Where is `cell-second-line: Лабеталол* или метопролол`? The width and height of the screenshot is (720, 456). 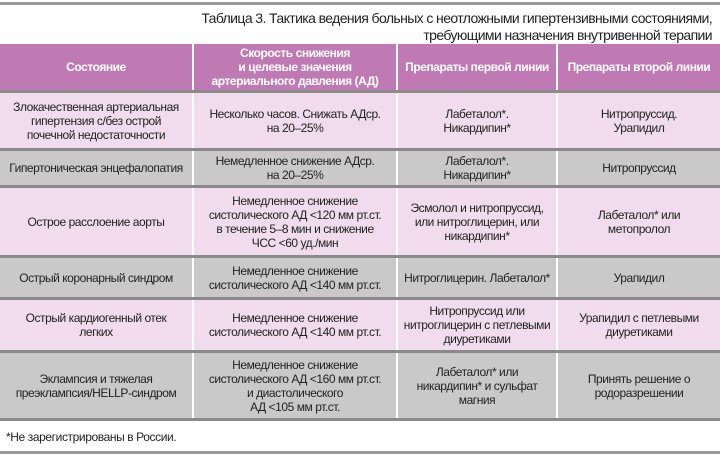 cell-second-line: Лабеталол* или метопролол is located at coordinates (638, 221).